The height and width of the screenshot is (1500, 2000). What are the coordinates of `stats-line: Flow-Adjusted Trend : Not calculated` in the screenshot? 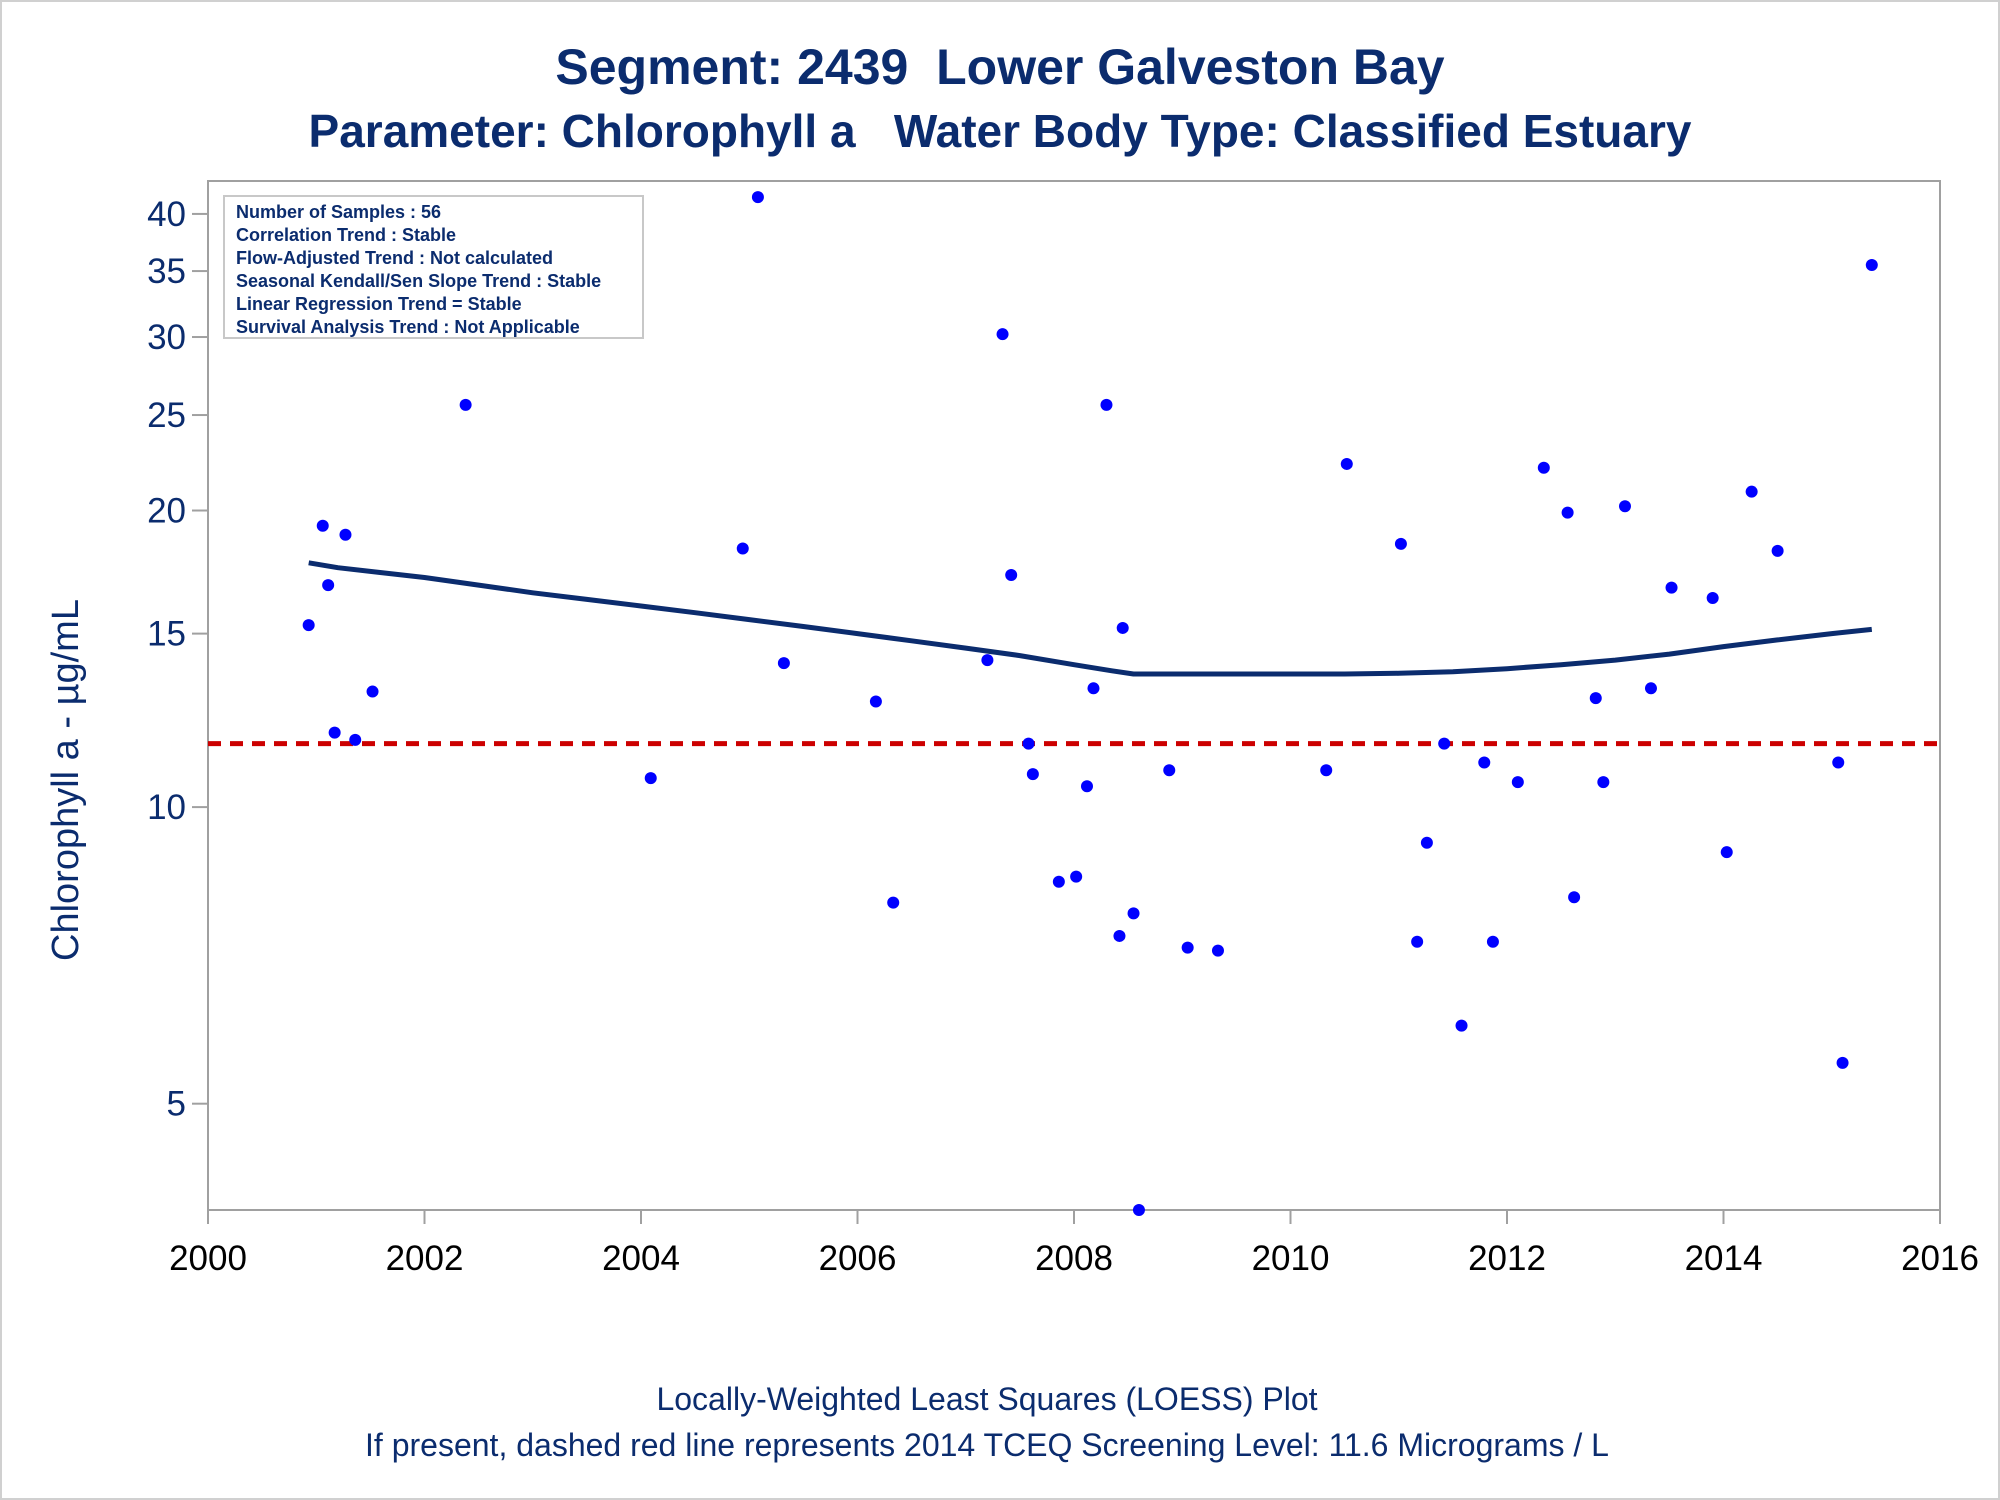 It's located at (394, 258).